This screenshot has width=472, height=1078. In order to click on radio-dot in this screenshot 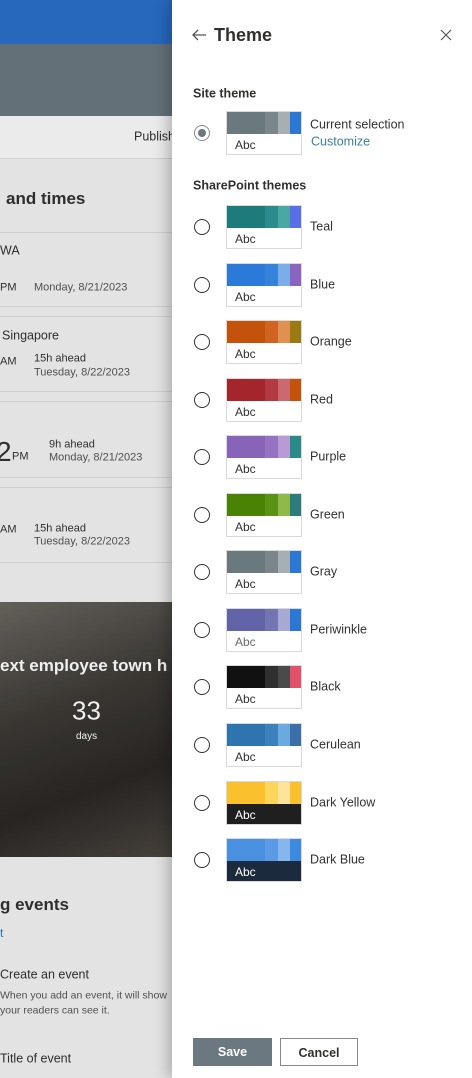, I will do `click(201, 132)`.